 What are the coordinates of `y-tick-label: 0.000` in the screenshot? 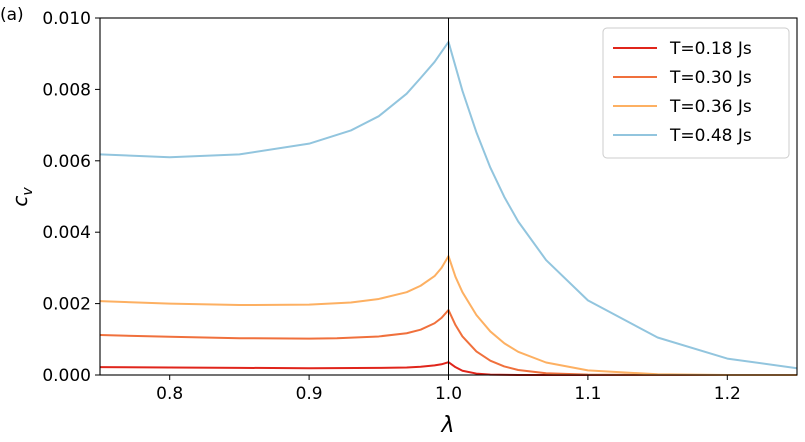 It's located at (66, 376).